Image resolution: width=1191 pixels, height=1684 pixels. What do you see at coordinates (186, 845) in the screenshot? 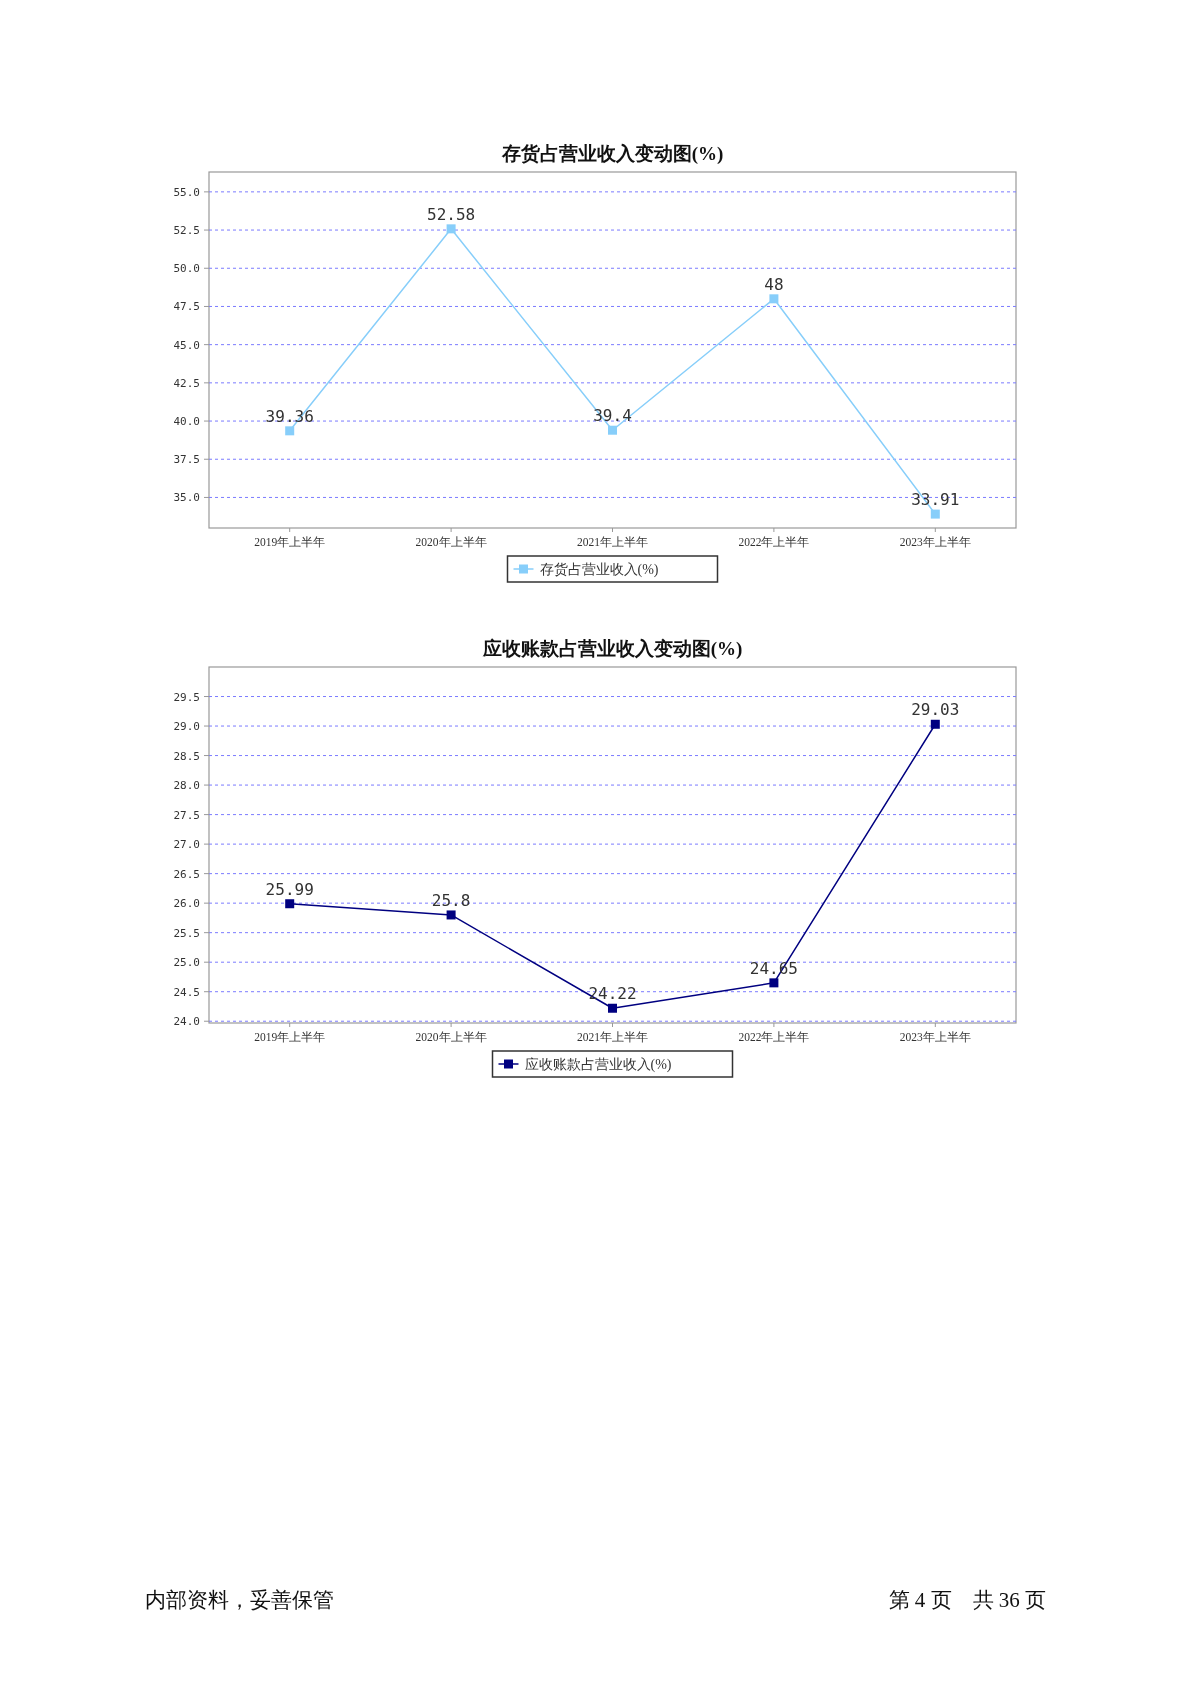
I see `y-tick-label: 27.0` at bounding box center [186, 845].